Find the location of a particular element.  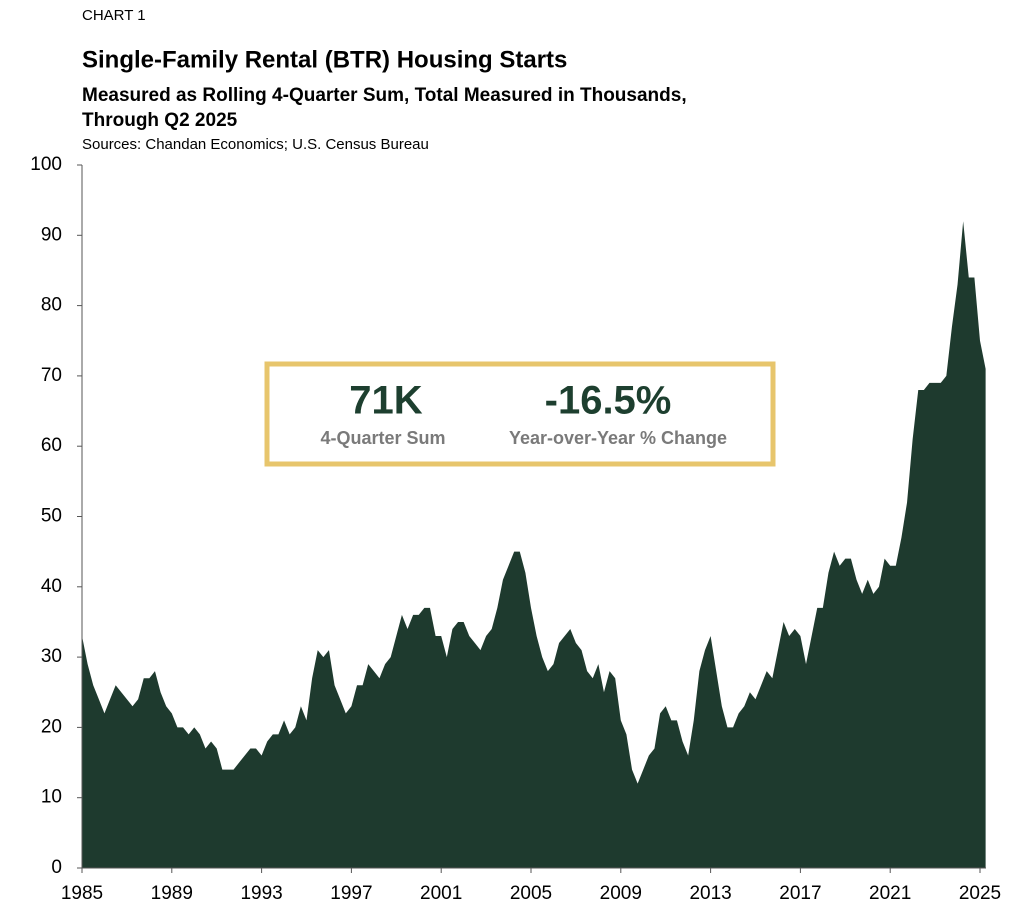

x-tick-label: 1993 is located at coordinates (261, 893).